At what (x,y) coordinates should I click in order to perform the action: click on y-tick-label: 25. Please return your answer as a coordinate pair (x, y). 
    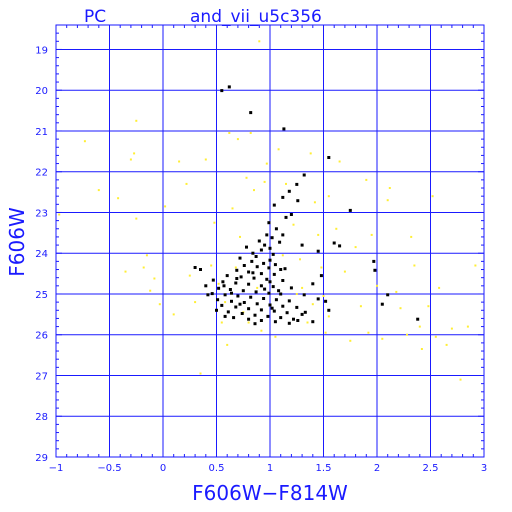
    Looking at the image, I should click on (41, 295).